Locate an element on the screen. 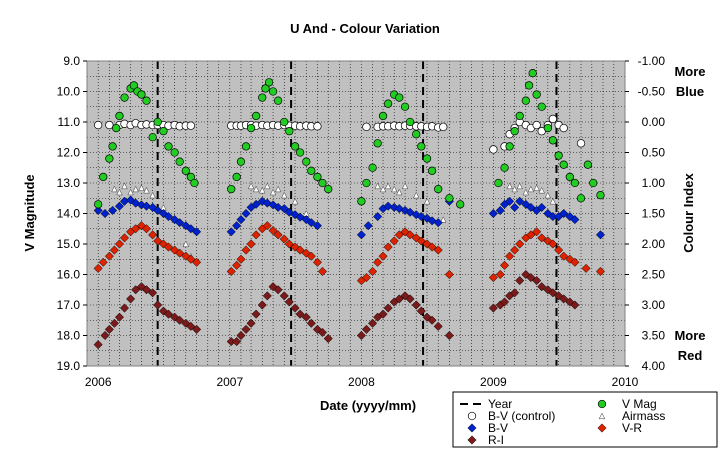  x-tick-label: 2009 is located at coordinates (493, 382).